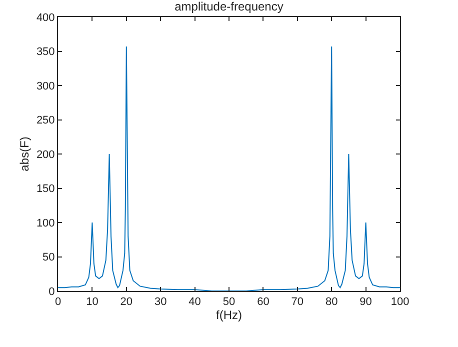 This screenshot has width=458, height=347. What do you see at coordinates (51, 292) in the screenshot?
I see `y-tick-label: 0` at bounding box center [51, 292].